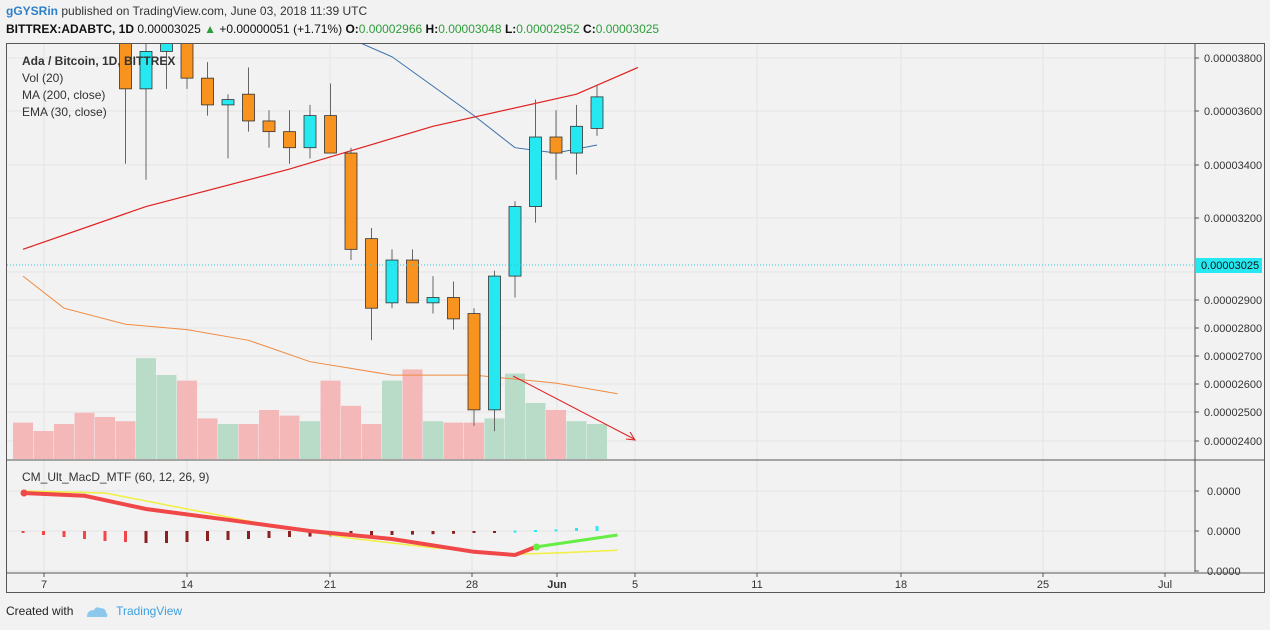 This screenshot has height=630, width=1270. What do you see at coordinates (320, 522) in the screenshot?
I see `macd-signal-line` at bounding box center [320, 522].